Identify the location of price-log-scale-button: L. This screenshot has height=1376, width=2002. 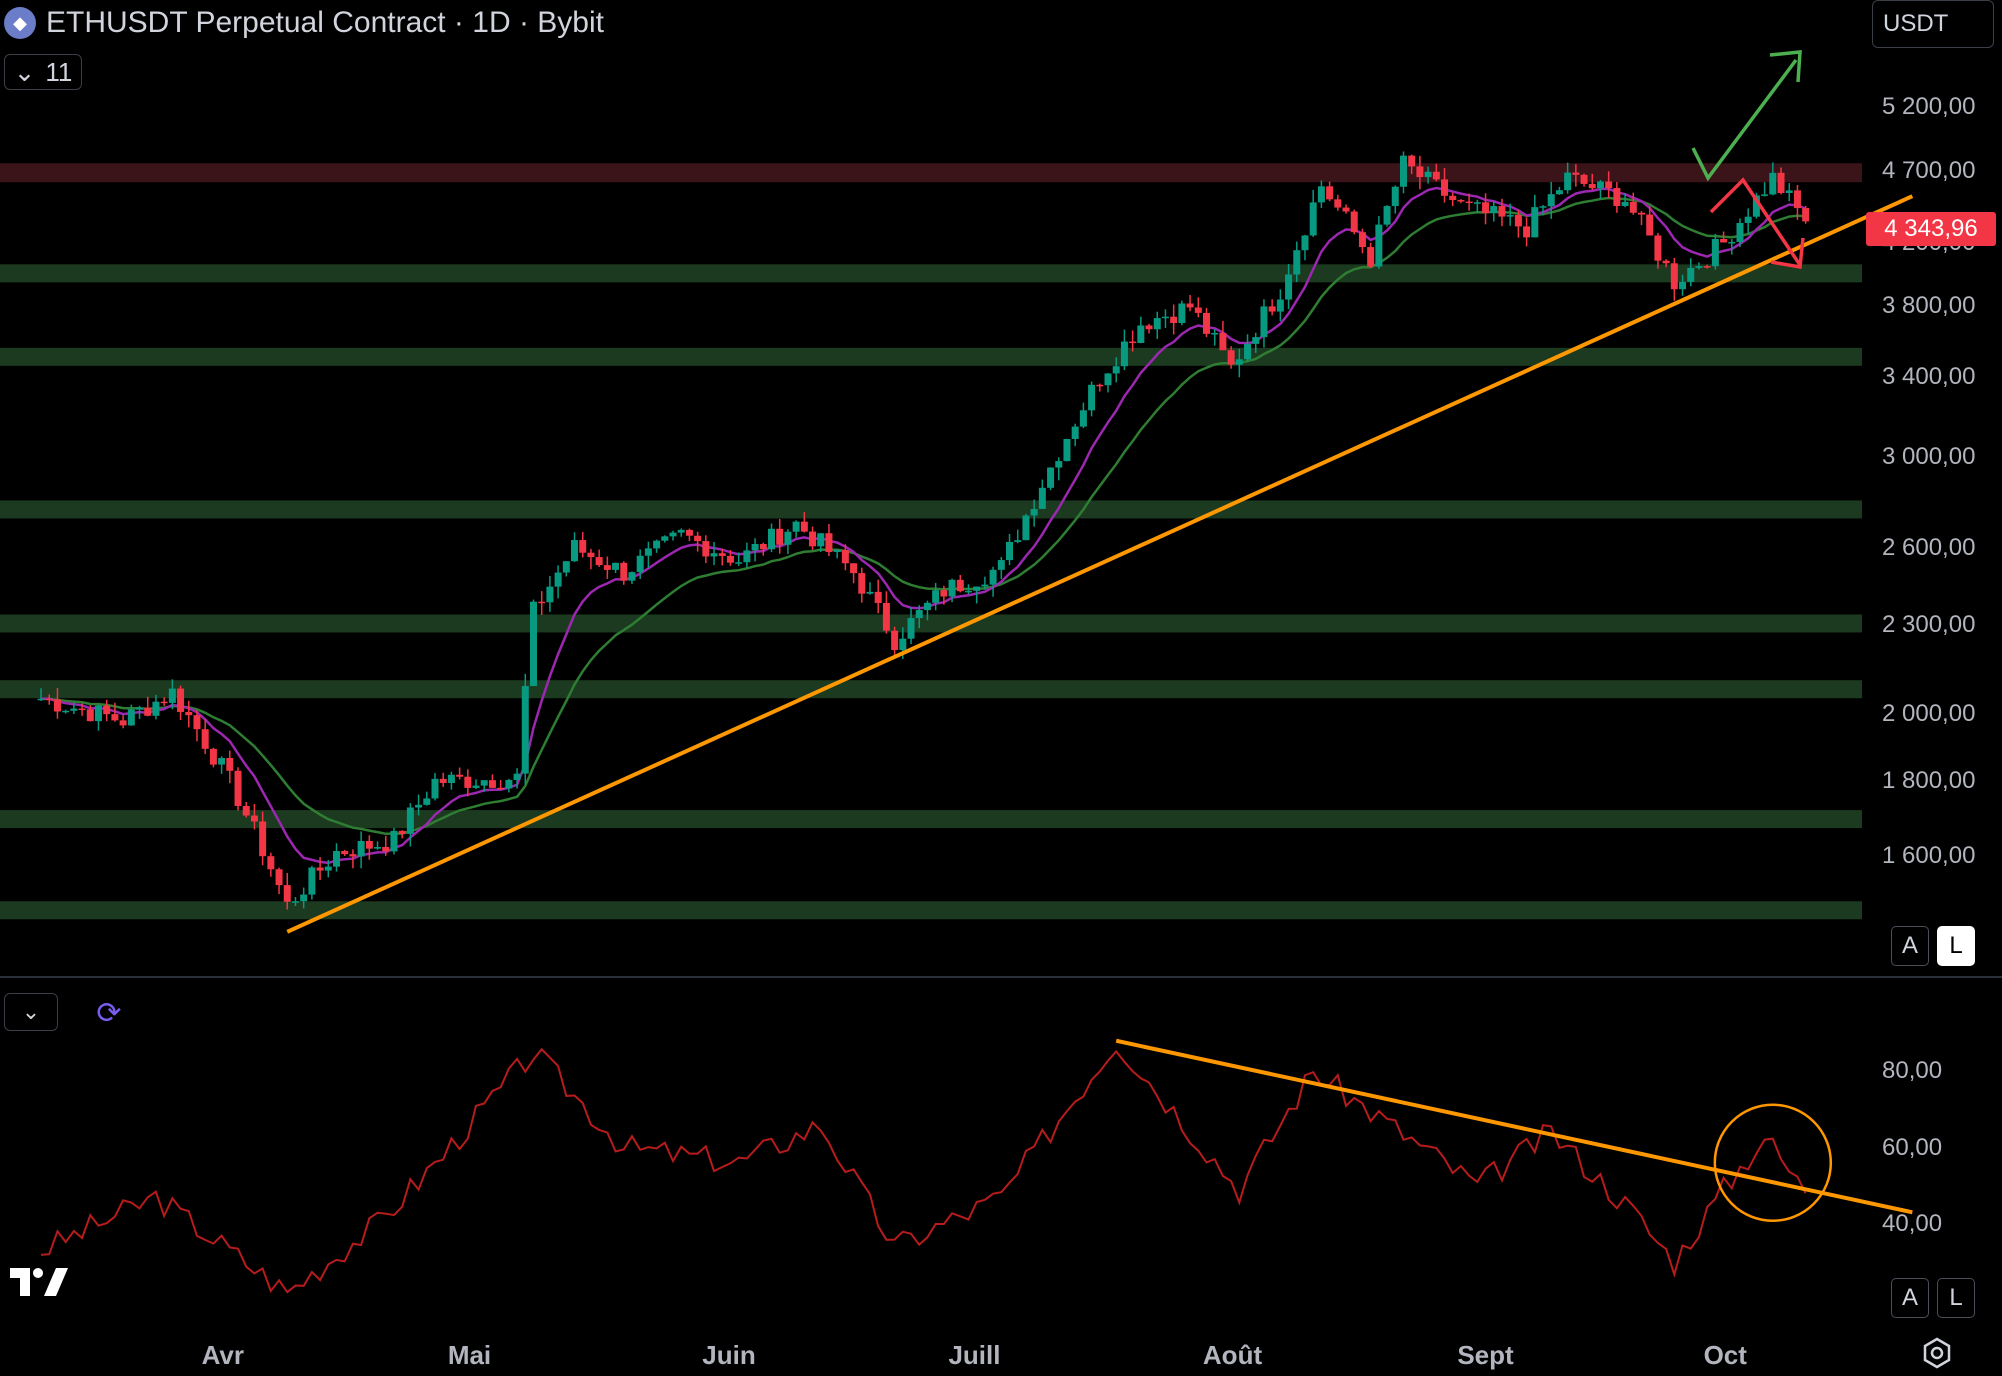
(1956, 946).